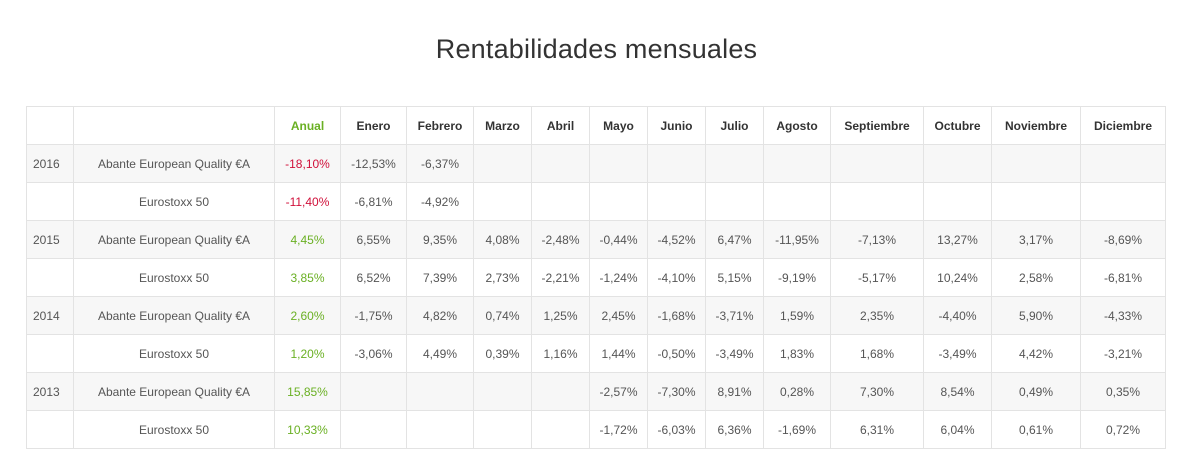 This screenshot has width=1188, height=474. I want to click on cell-octubre: 13,27%, so click(957, 239).